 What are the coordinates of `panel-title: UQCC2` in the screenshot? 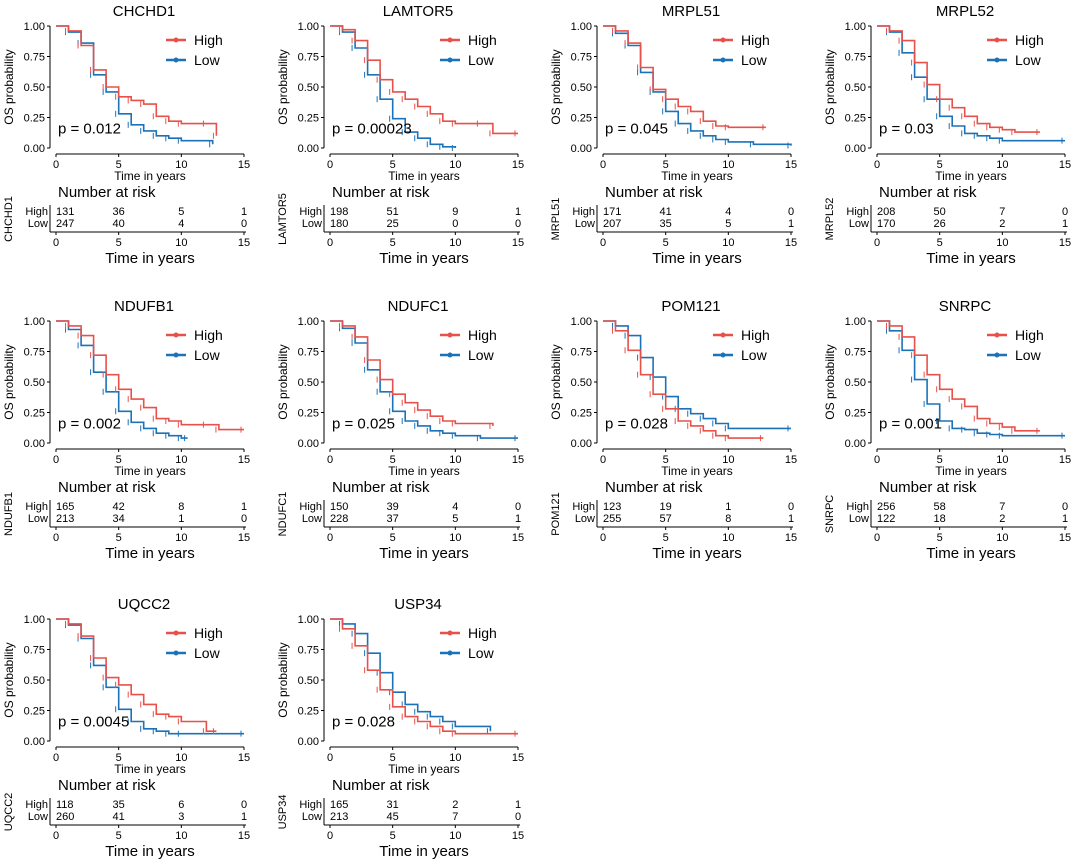 It's located at (144, 604).